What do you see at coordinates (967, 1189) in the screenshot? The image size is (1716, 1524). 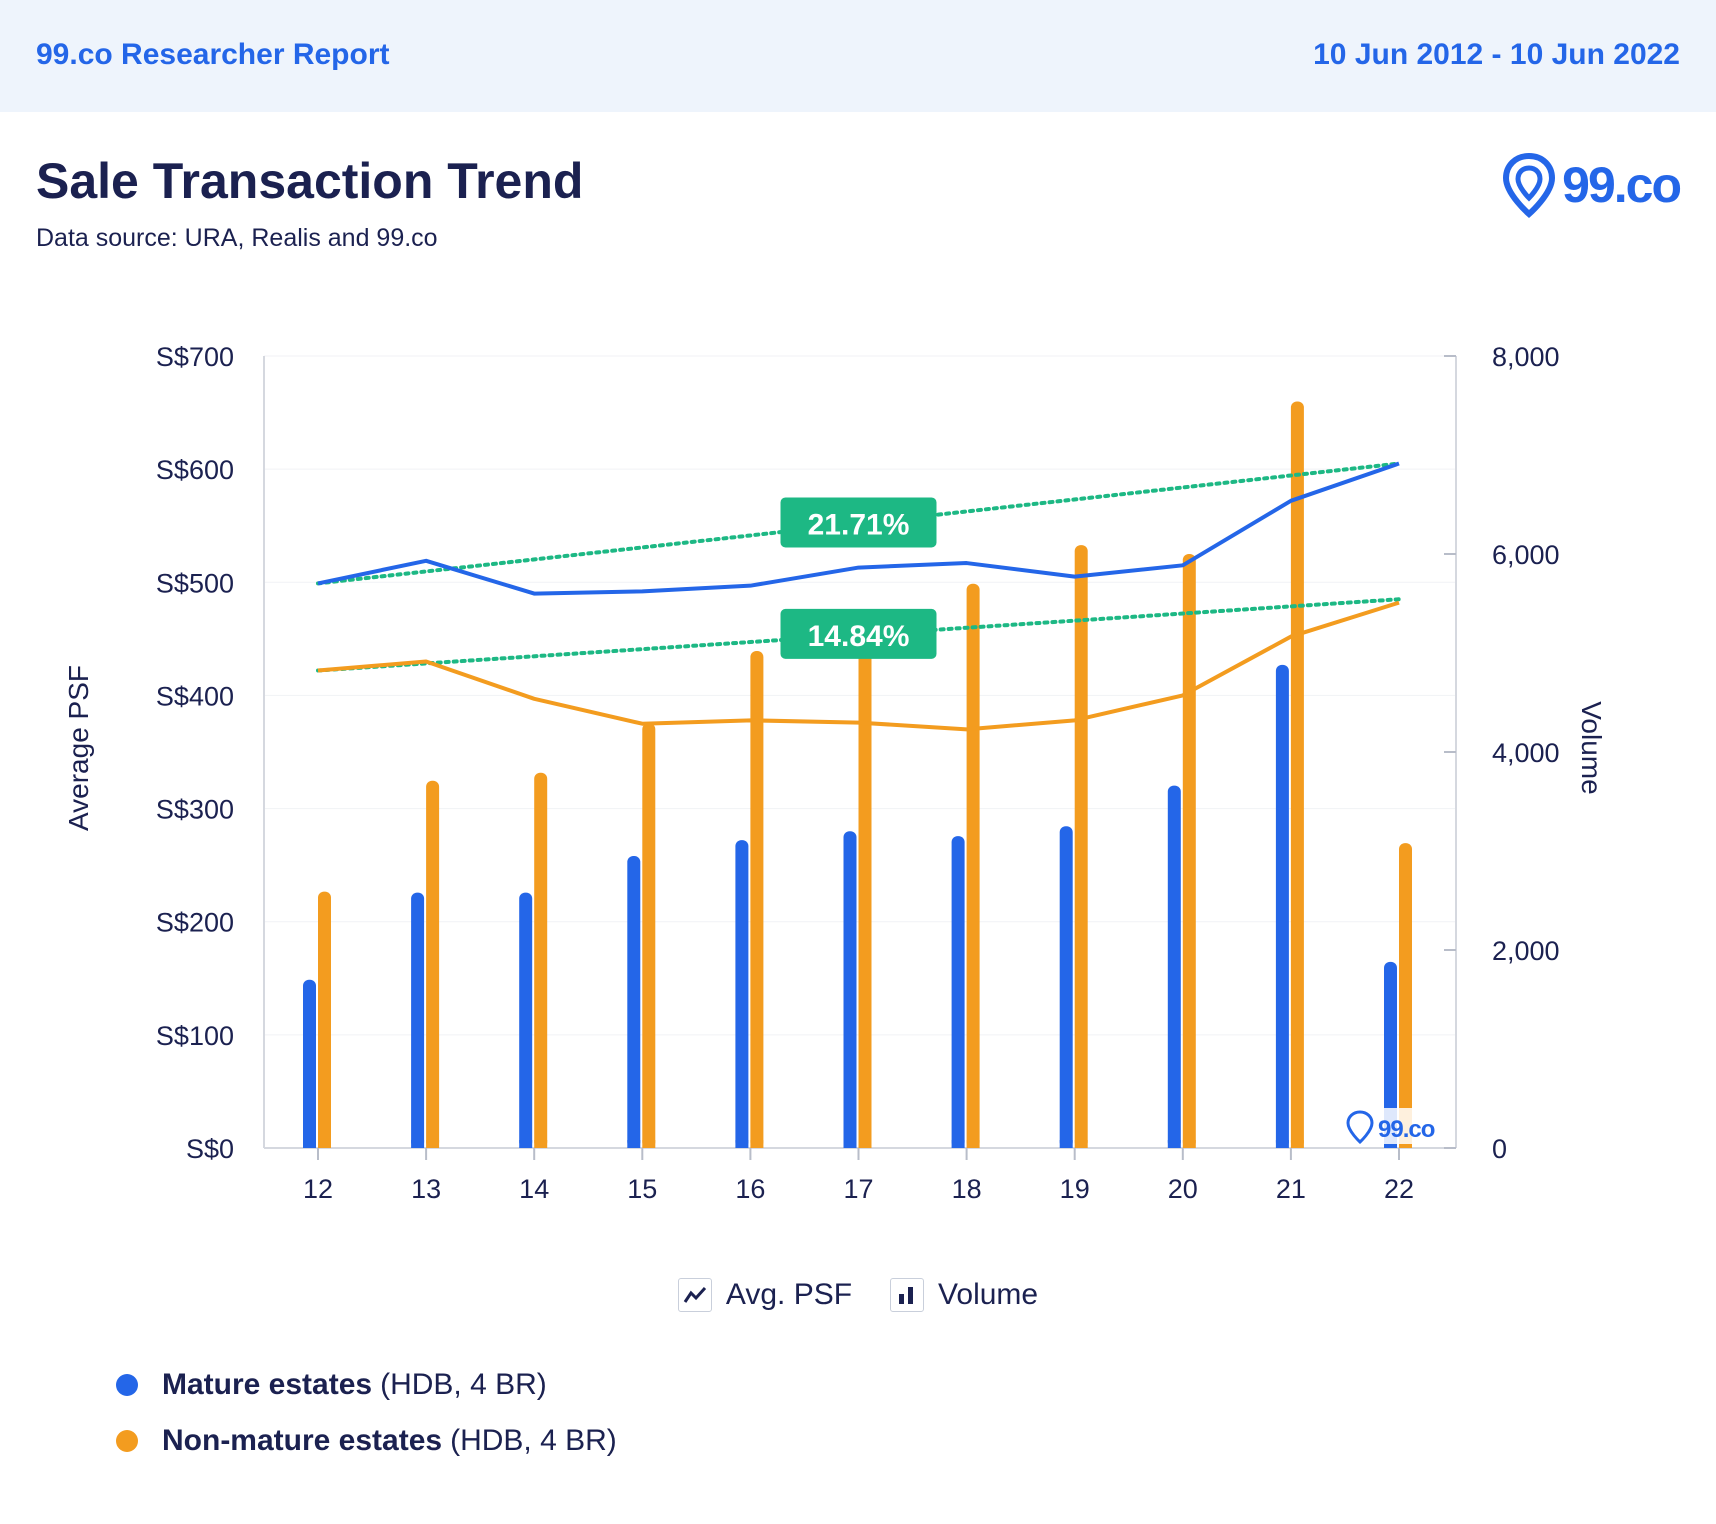 I see `x-tick-label: 18` at bounding box center [967, 1189].